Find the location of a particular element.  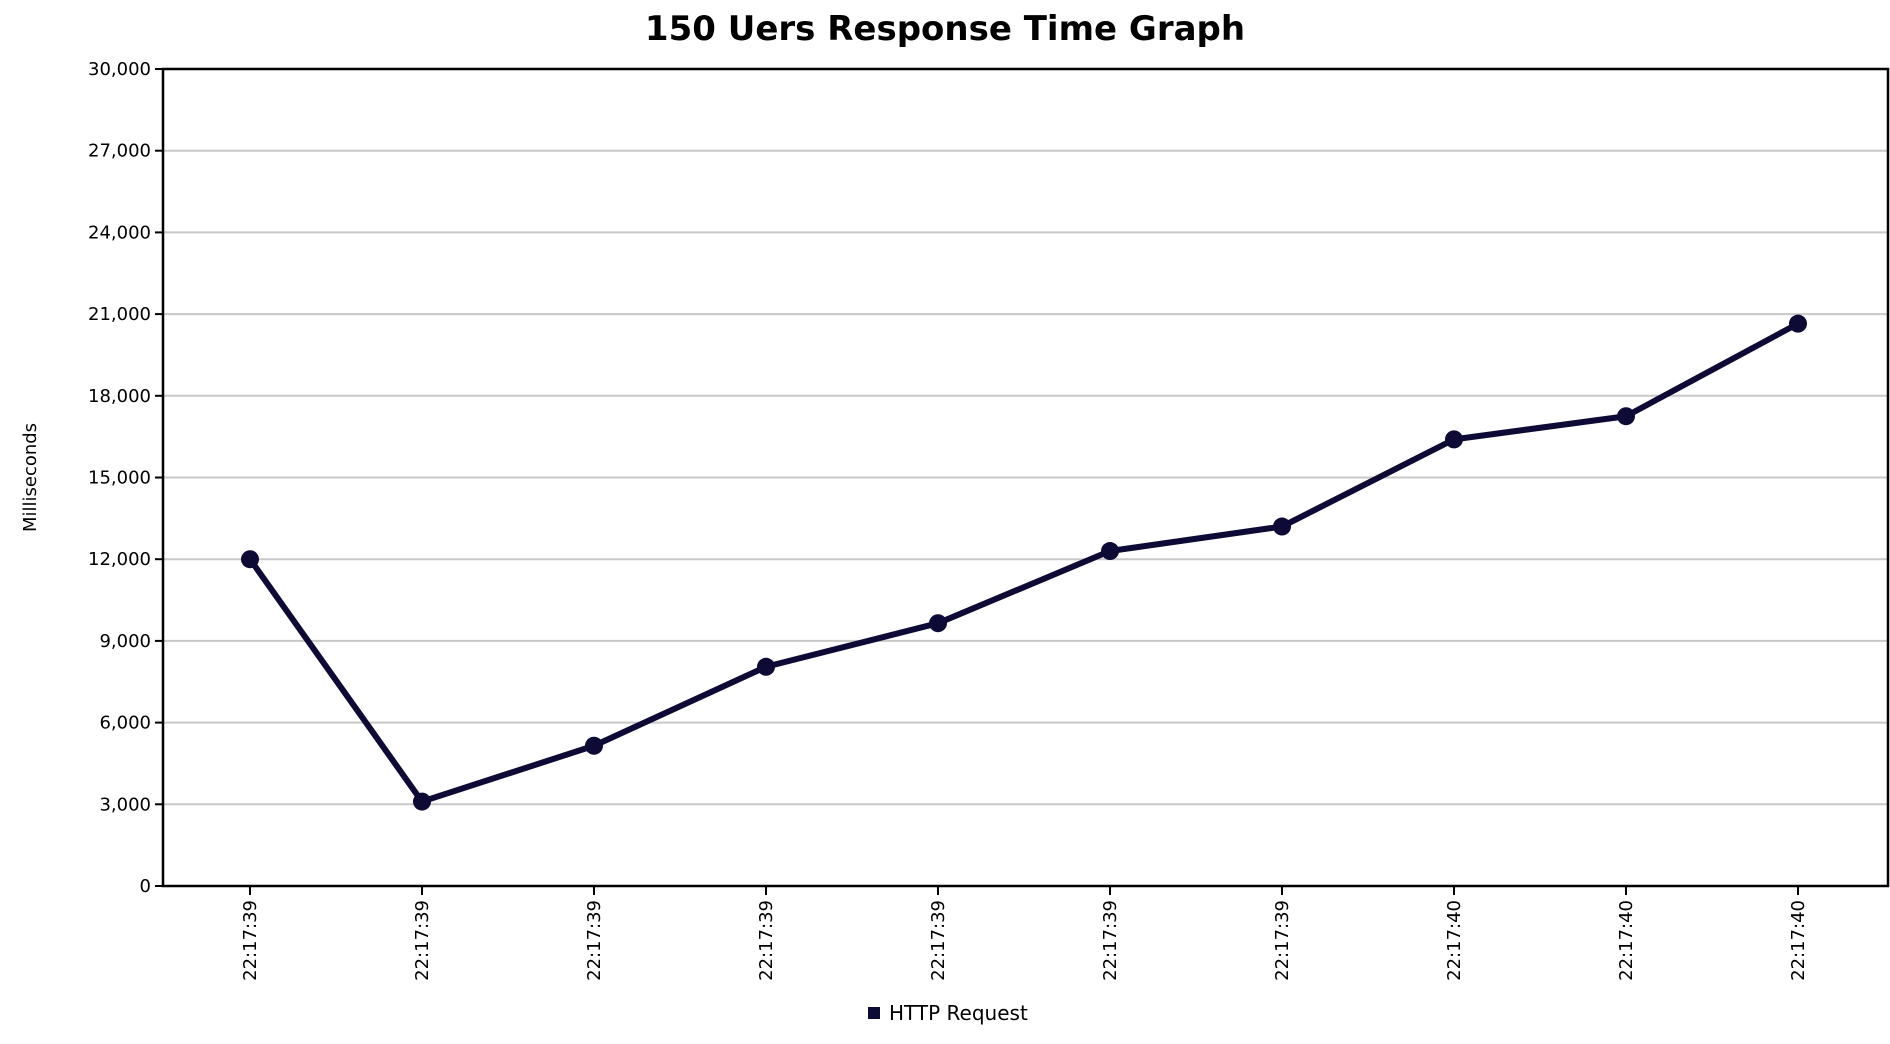

y-tick-label: 24,000 is located at coordinates (119, 232).